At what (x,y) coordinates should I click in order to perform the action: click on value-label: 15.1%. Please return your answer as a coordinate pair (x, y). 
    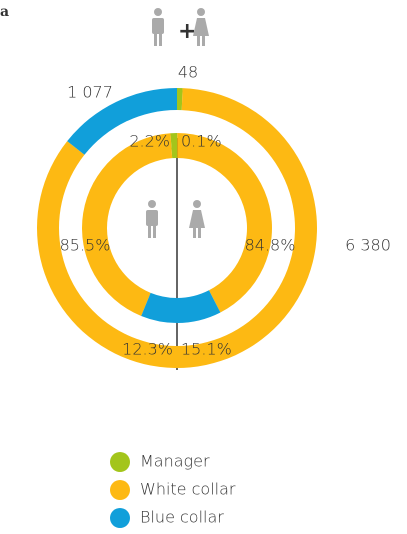
    Looking at the image, I should click on (206, 349).